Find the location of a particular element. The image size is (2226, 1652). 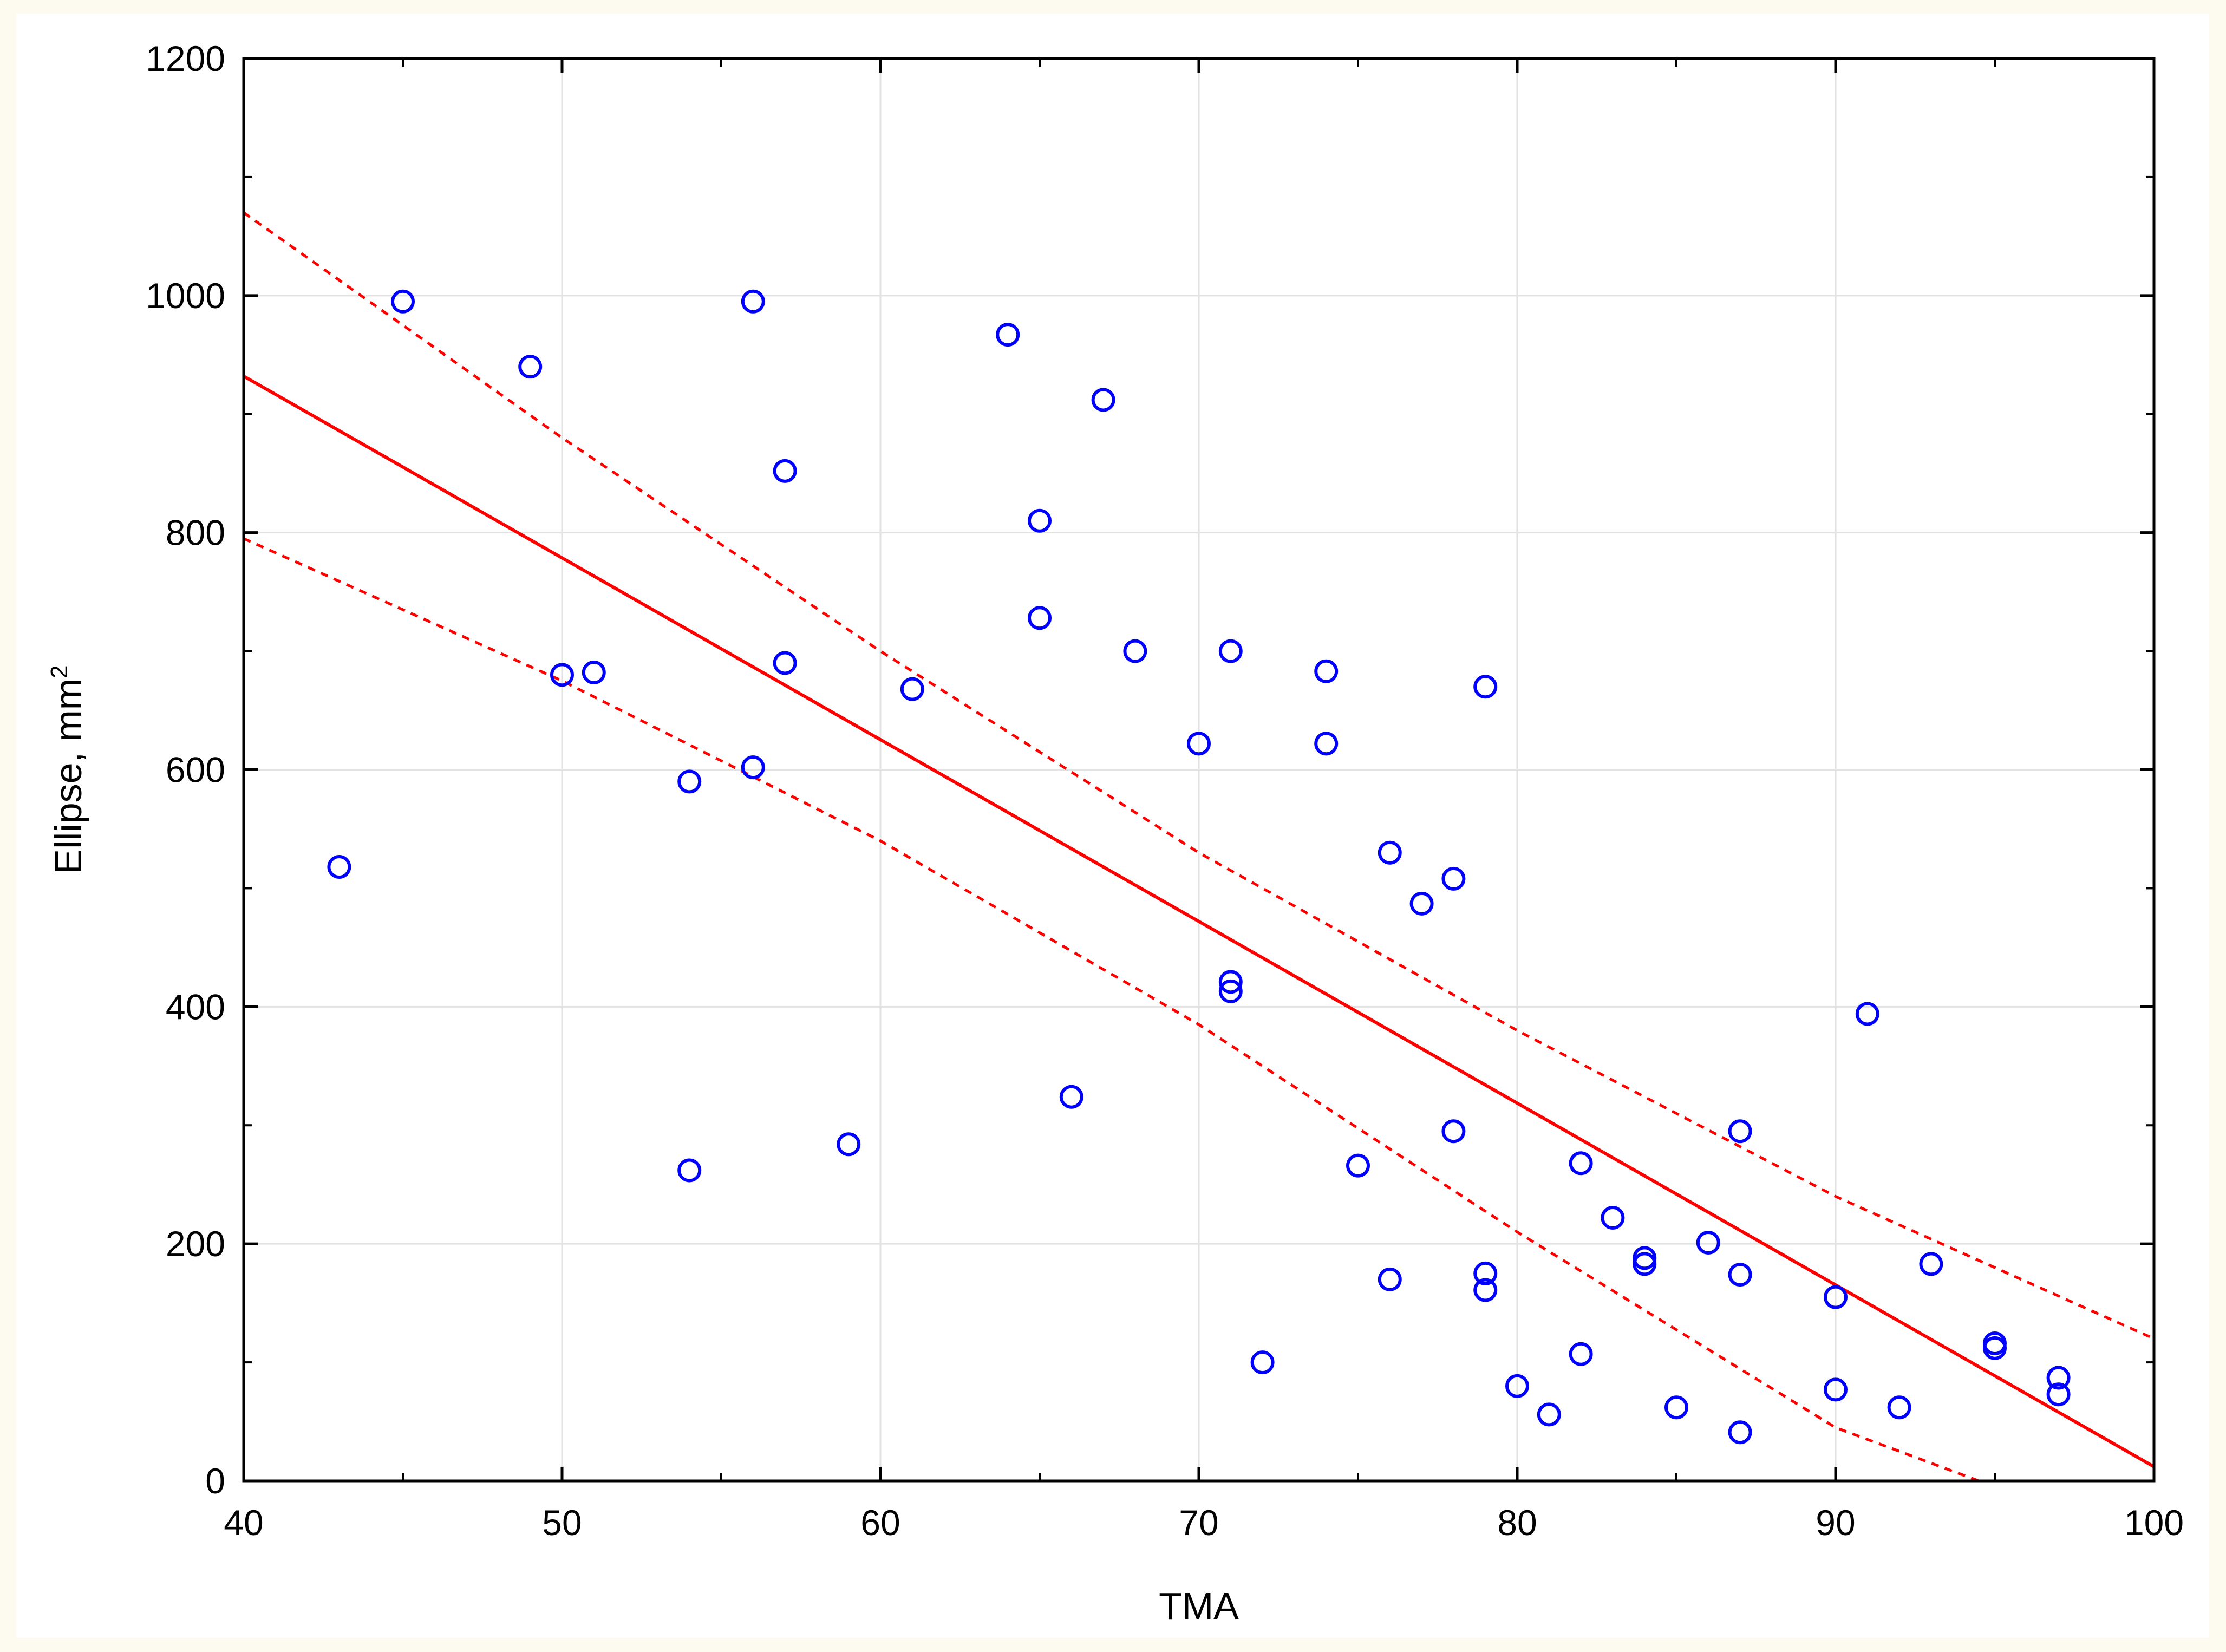

x-tick-label: 80 is located at coordinates (1517, 1523).